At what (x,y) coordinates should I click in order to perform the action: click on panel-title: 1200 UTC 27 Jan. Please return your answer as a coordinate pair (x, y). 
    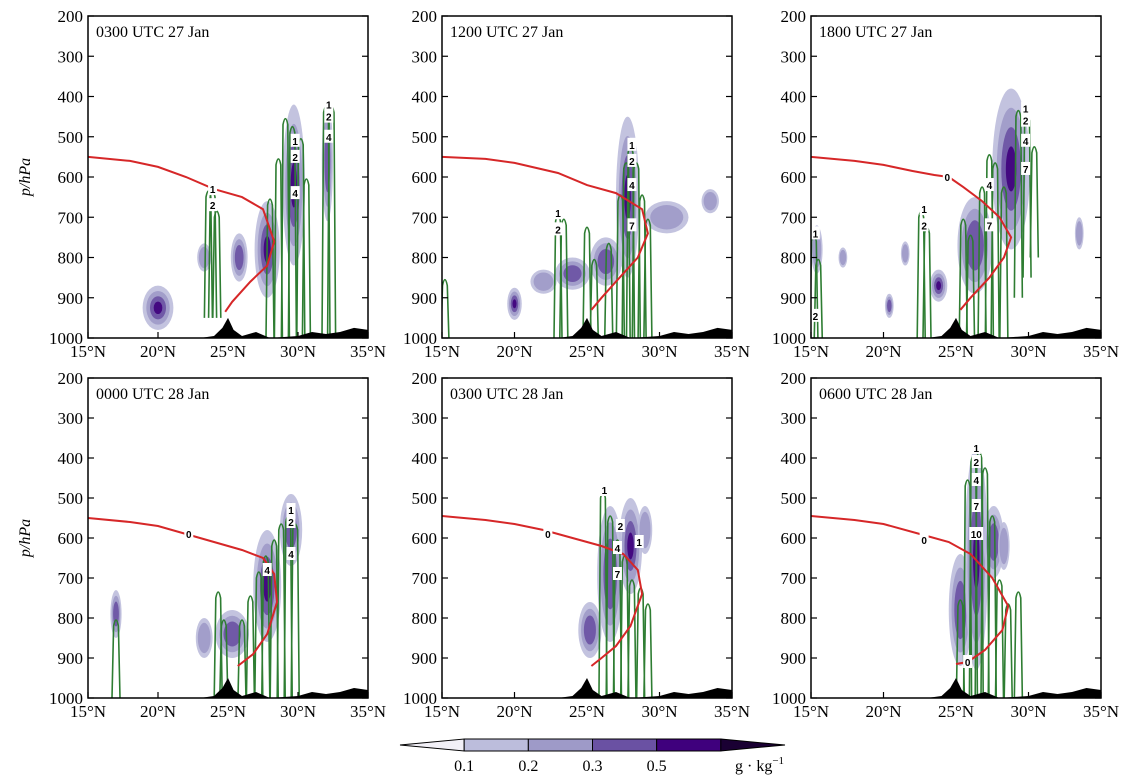
    Looking at the image, I should click on (506, 32).